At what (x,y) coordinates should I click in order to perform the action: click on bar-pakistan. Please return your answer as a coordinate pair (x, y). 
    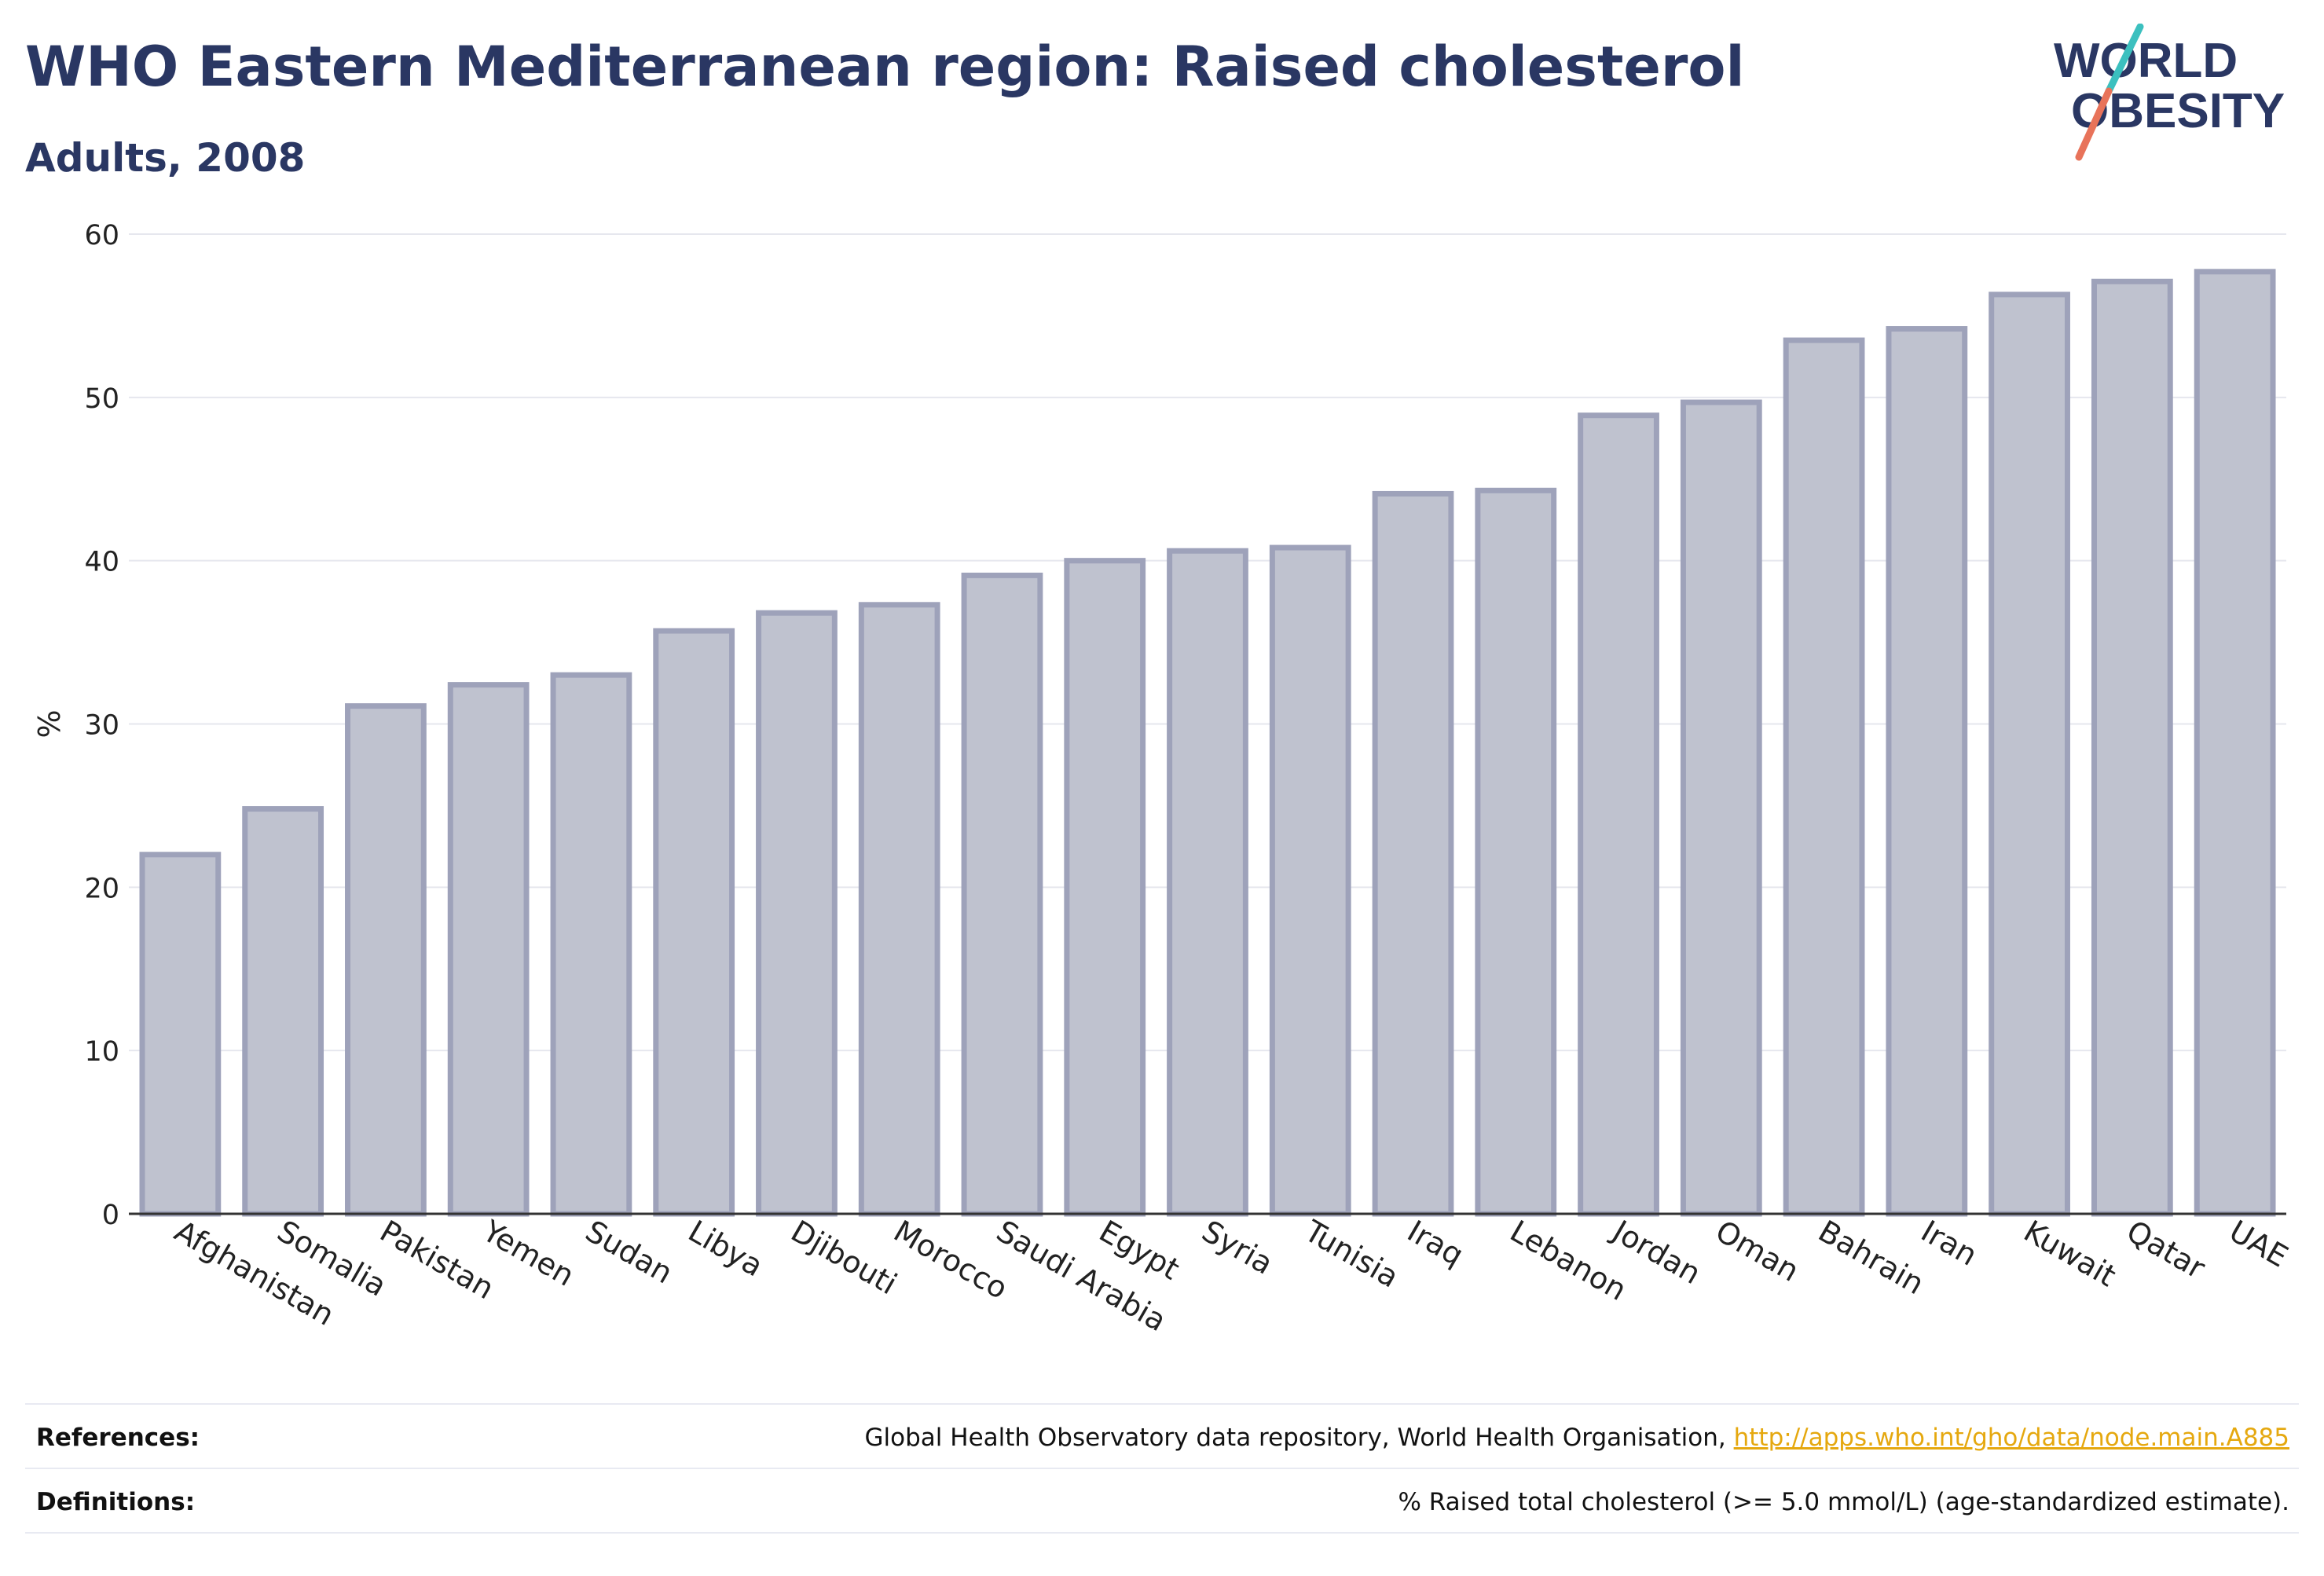
    Looking at the image, I should click on (386, 960).